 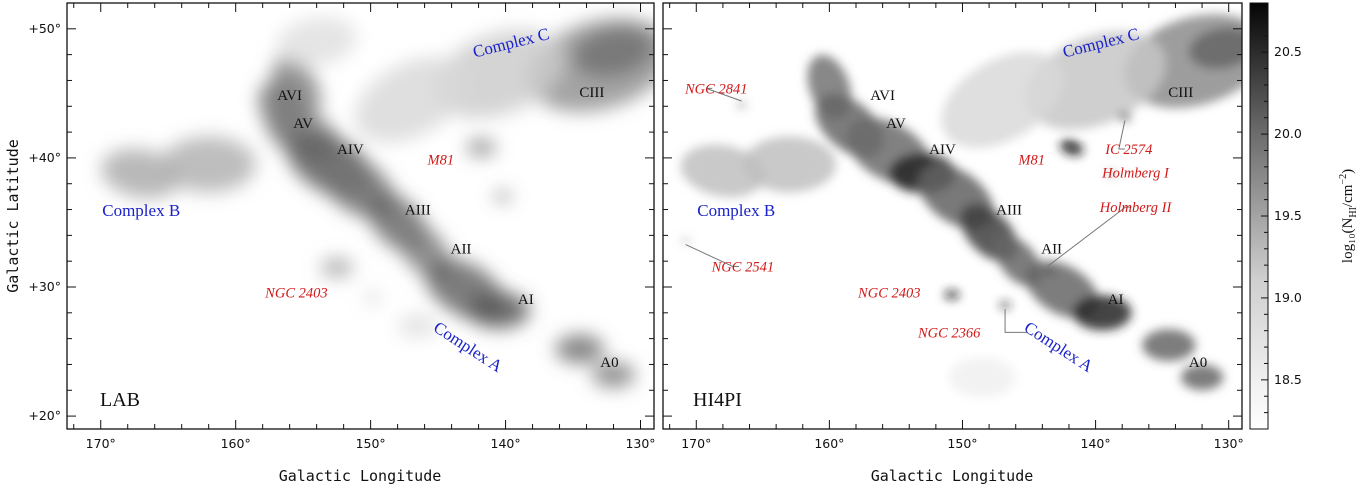 I want to click on panel-label-hi4pi: HI4PI, so click(x=717, y=400).